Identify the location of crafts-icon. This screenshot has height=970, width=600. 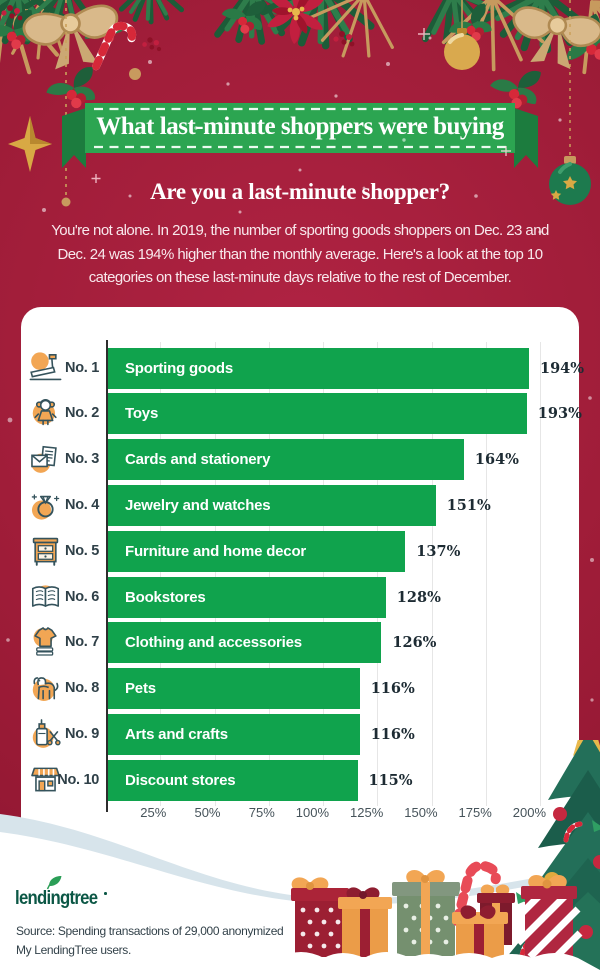
(46, 733).